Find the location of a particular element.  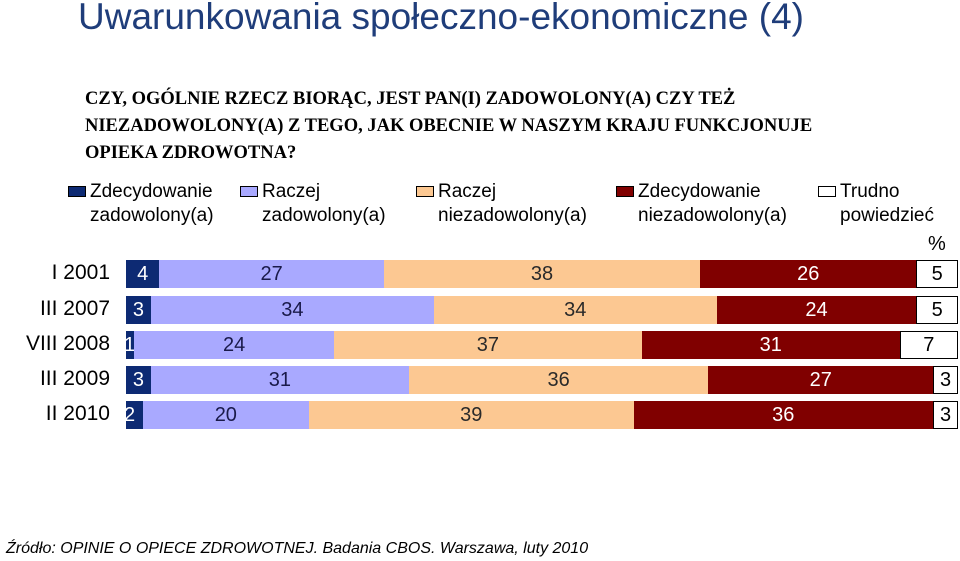

data-label-2-5: 5 is located at coordinates (937, 310).